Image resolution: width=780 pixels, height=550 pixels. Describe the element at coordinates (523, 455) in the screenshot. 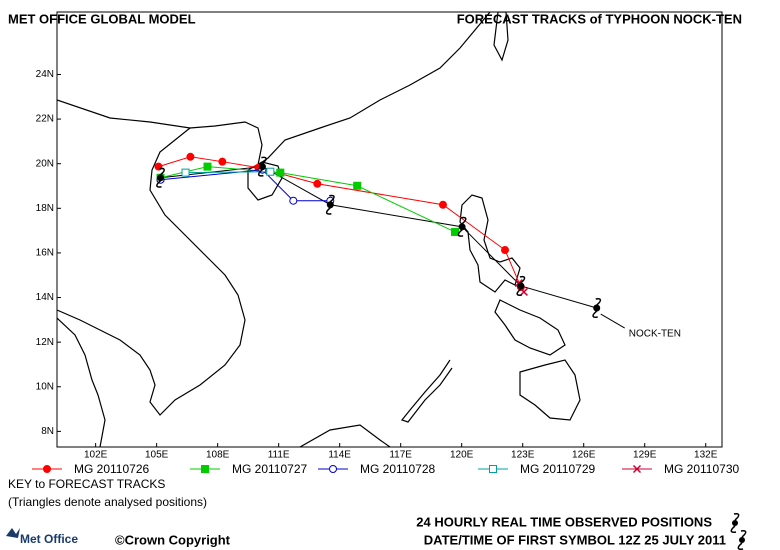

I see `x-tick-label: 123E` at that location.